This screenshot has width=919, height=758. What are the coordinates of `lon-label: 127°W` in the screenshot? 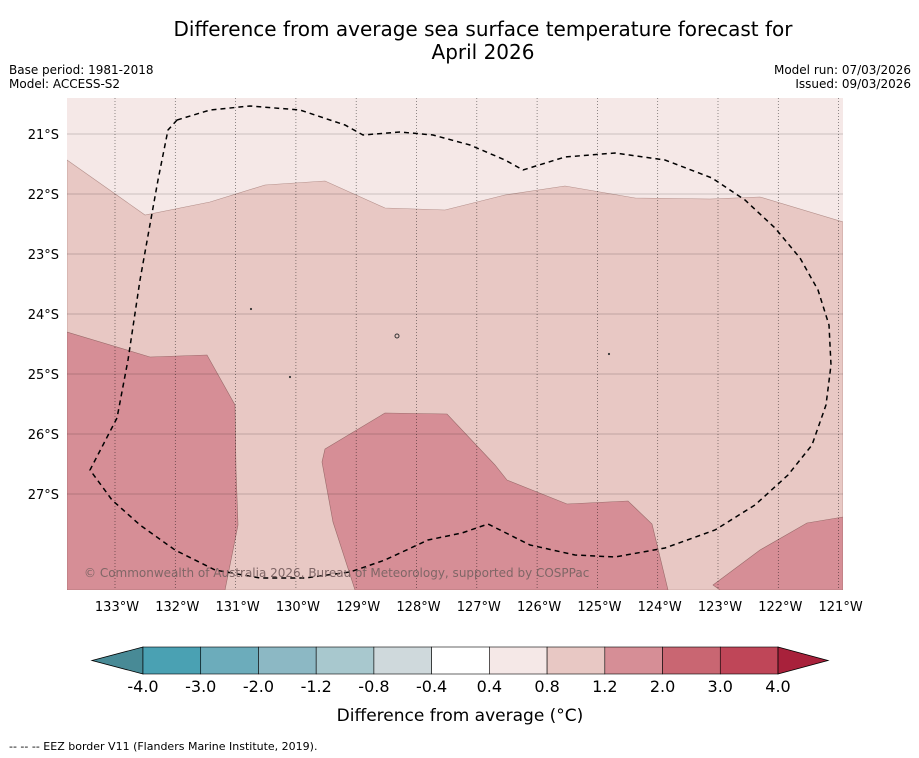 It's located at (479, 607).